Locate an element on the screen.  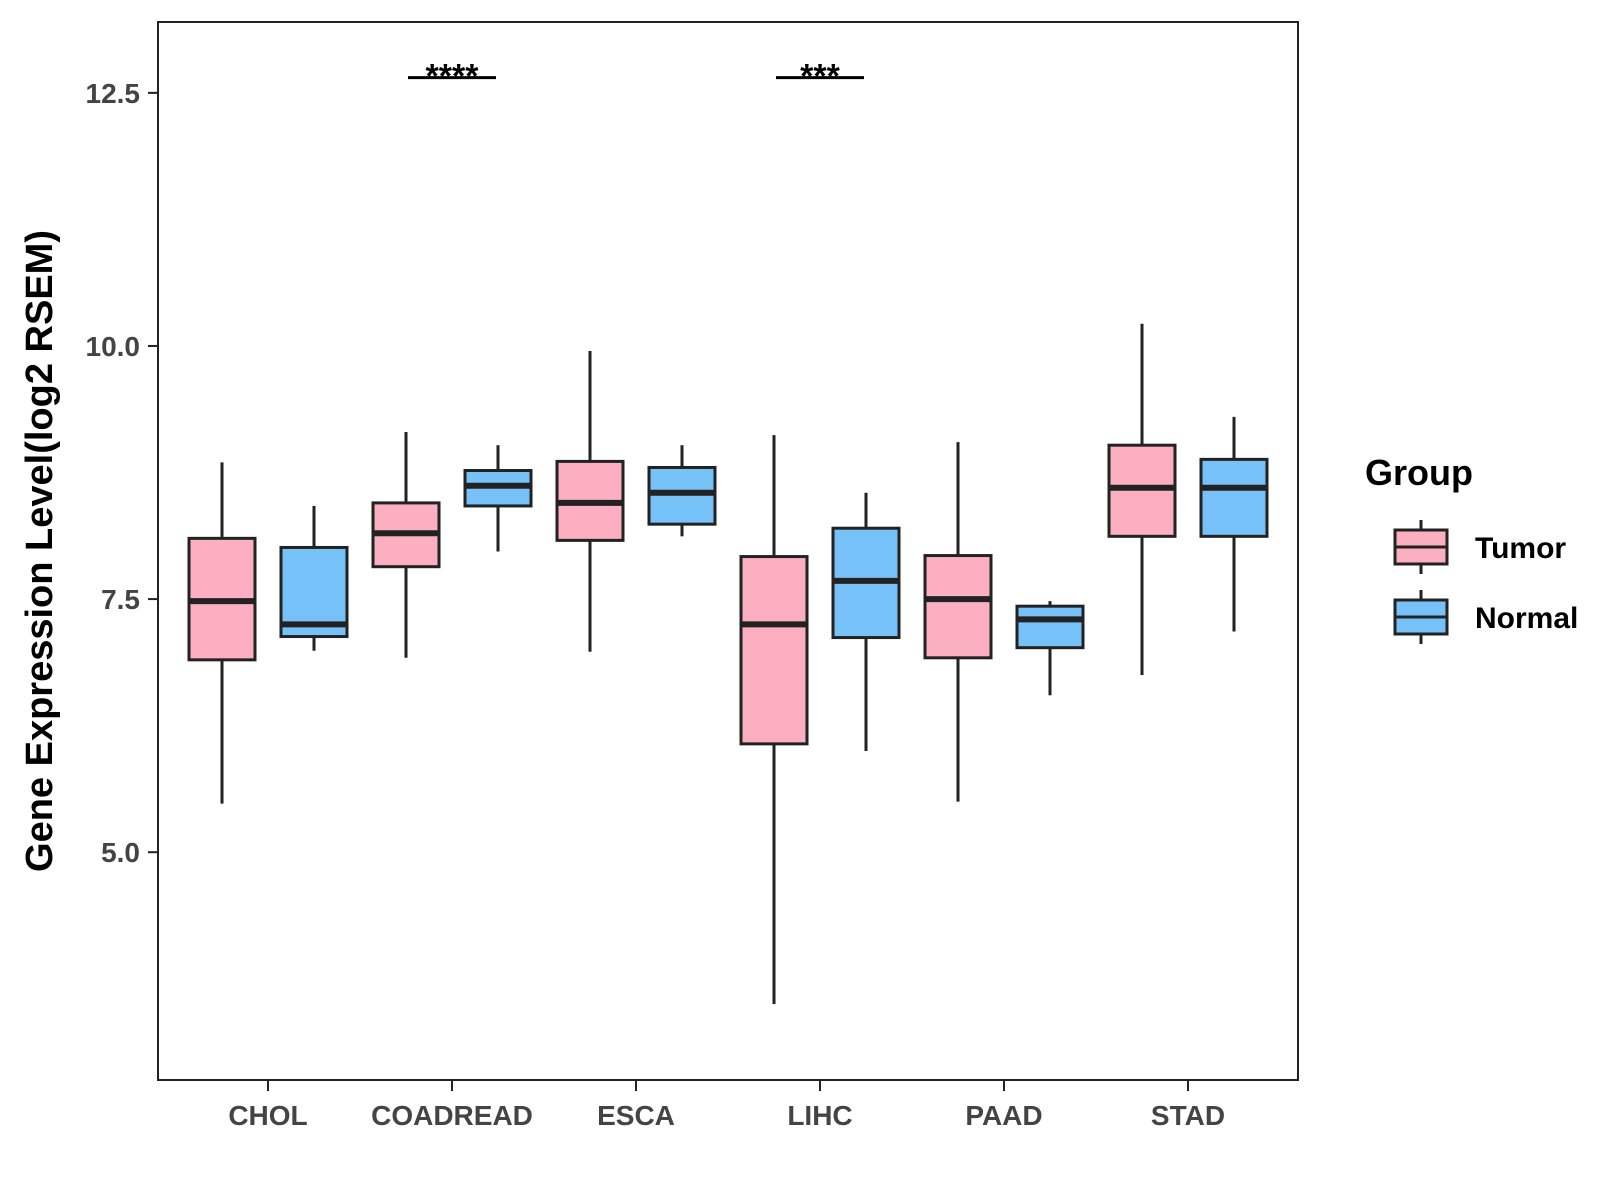
box-normal-paad is located at coordinates (1050, 648).